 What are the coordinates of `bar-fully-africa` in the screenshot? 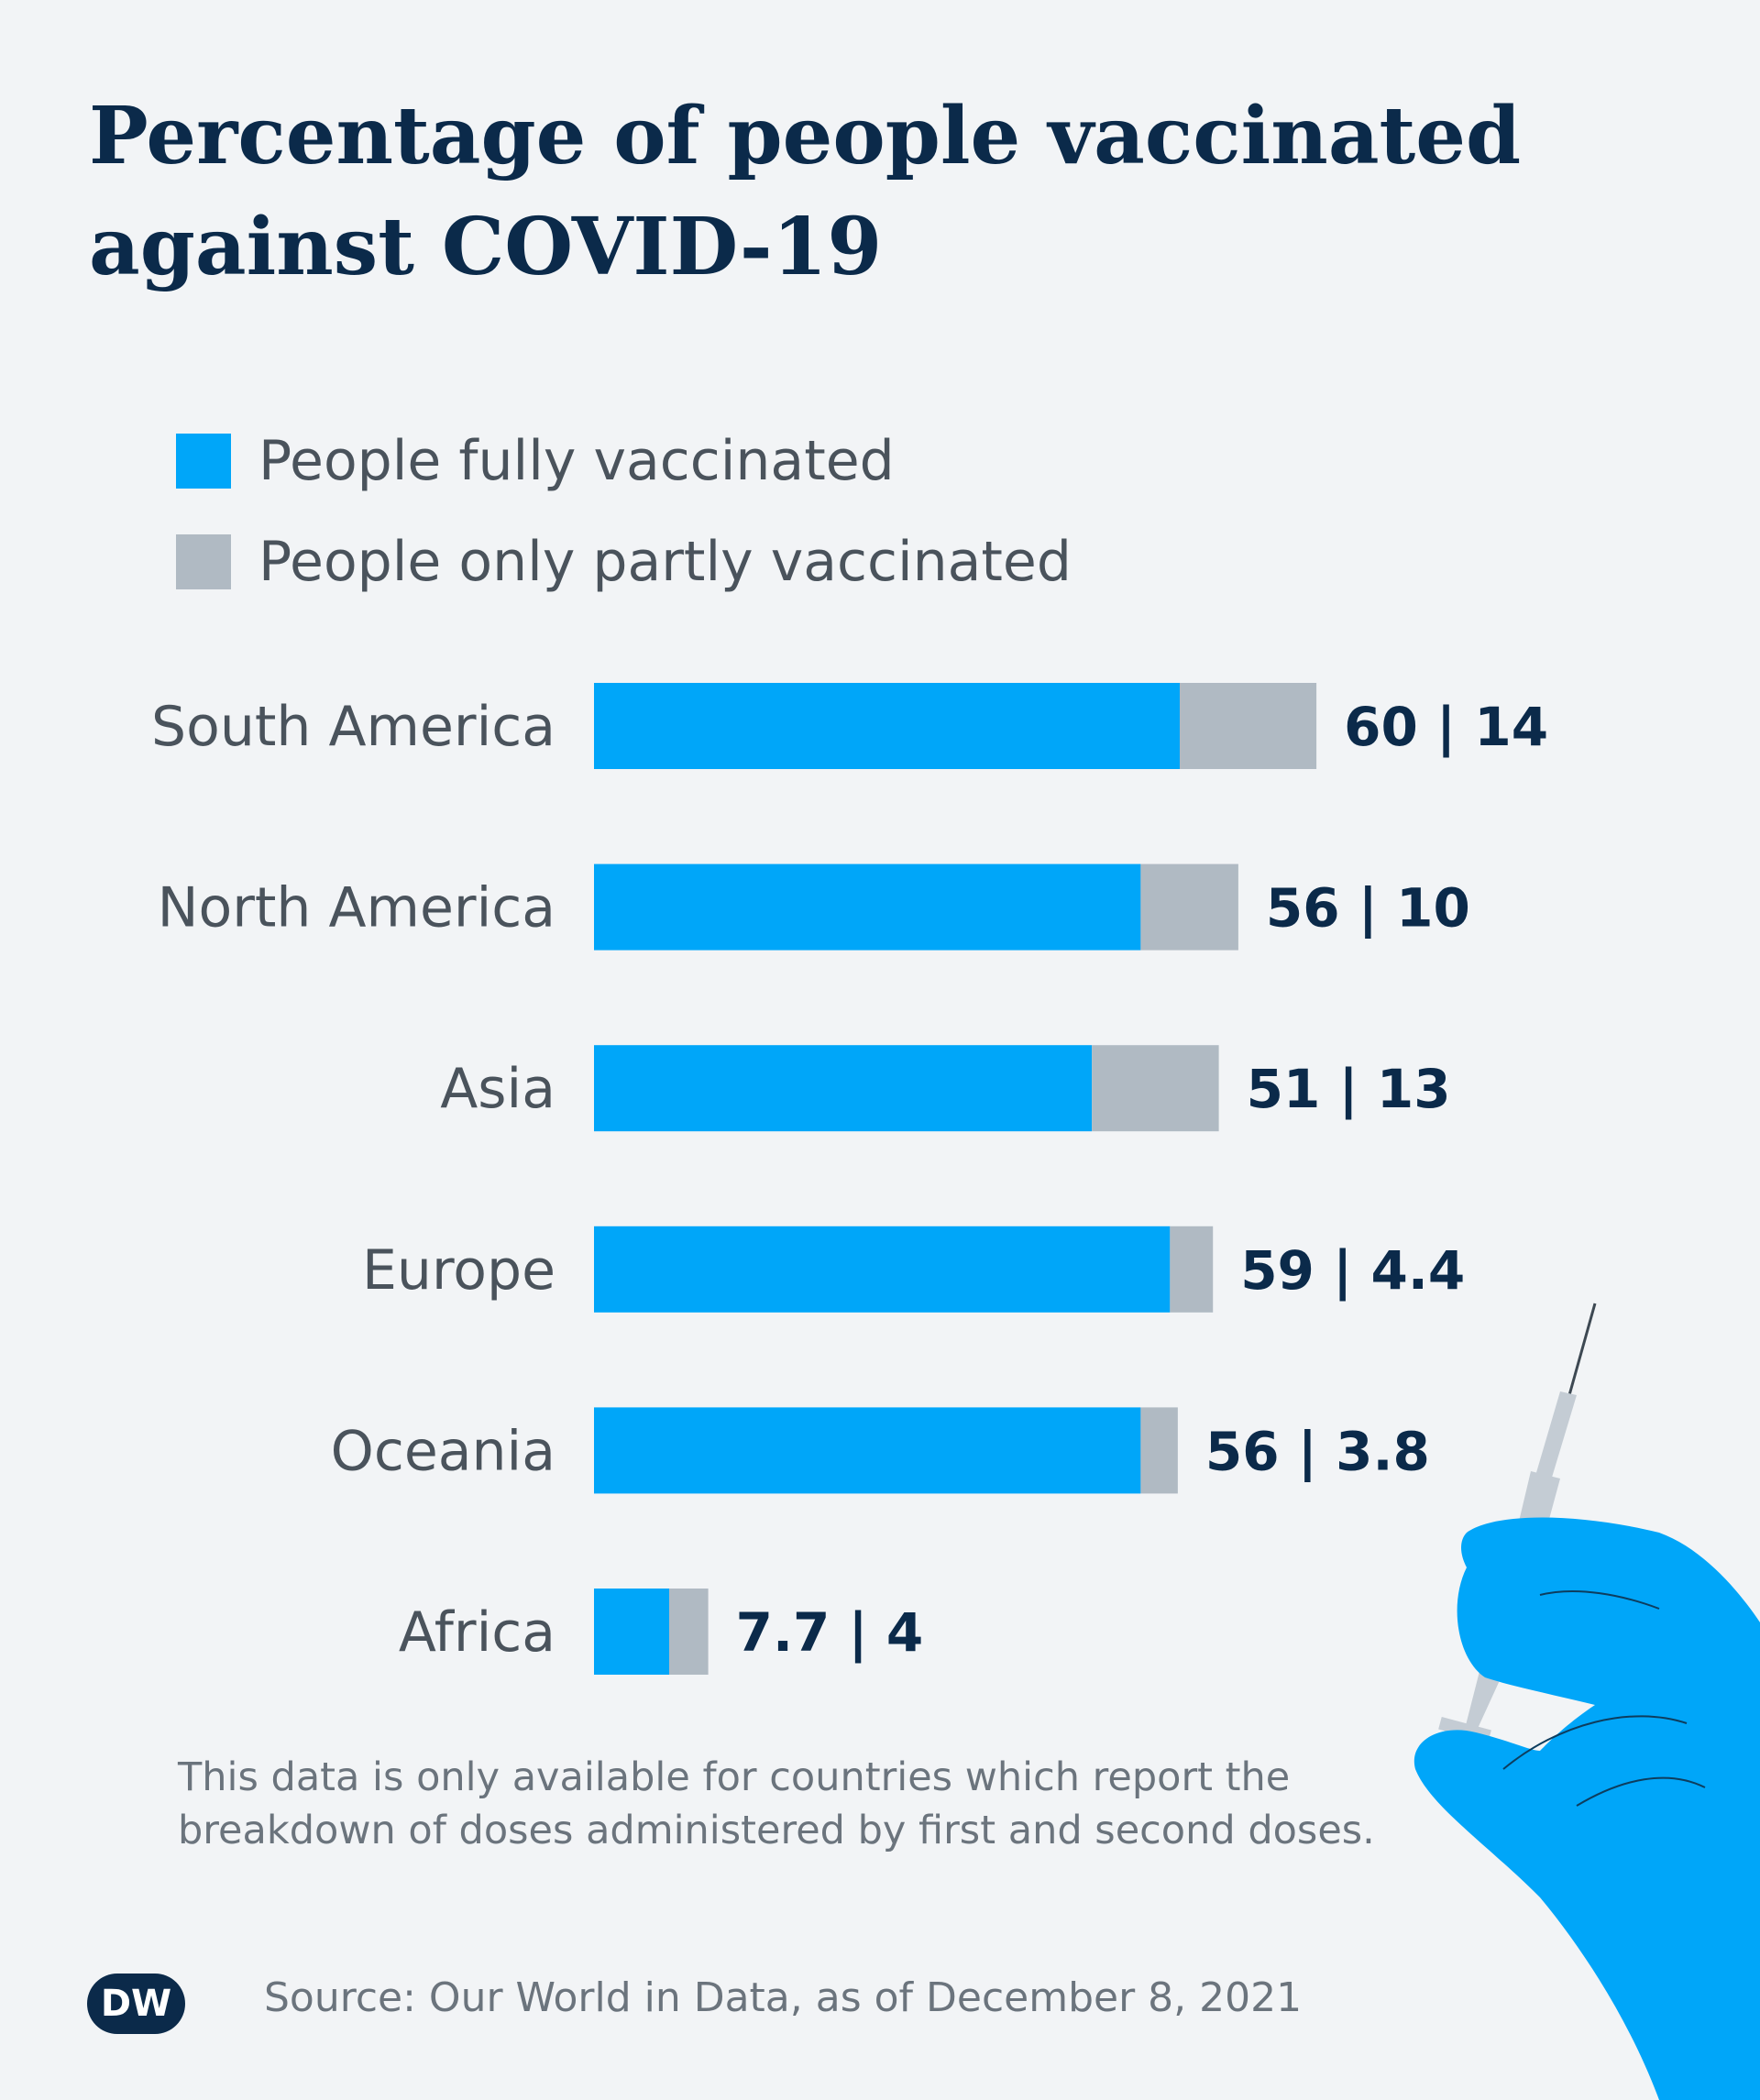 It's located at (632, 1632).